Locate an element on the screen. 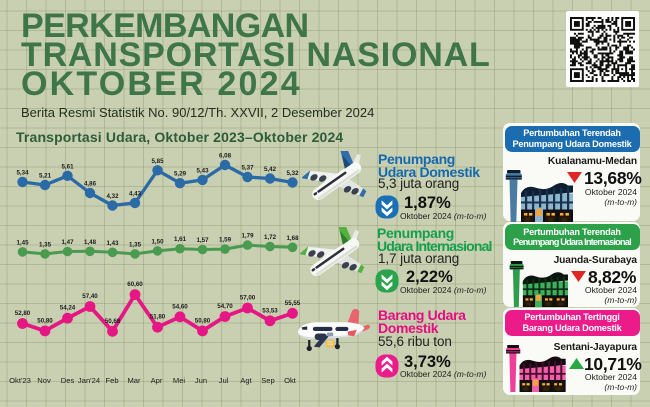 This screenshot has height=407, width=650. svg-text: 4,32 is located at coordinates (112, 196).